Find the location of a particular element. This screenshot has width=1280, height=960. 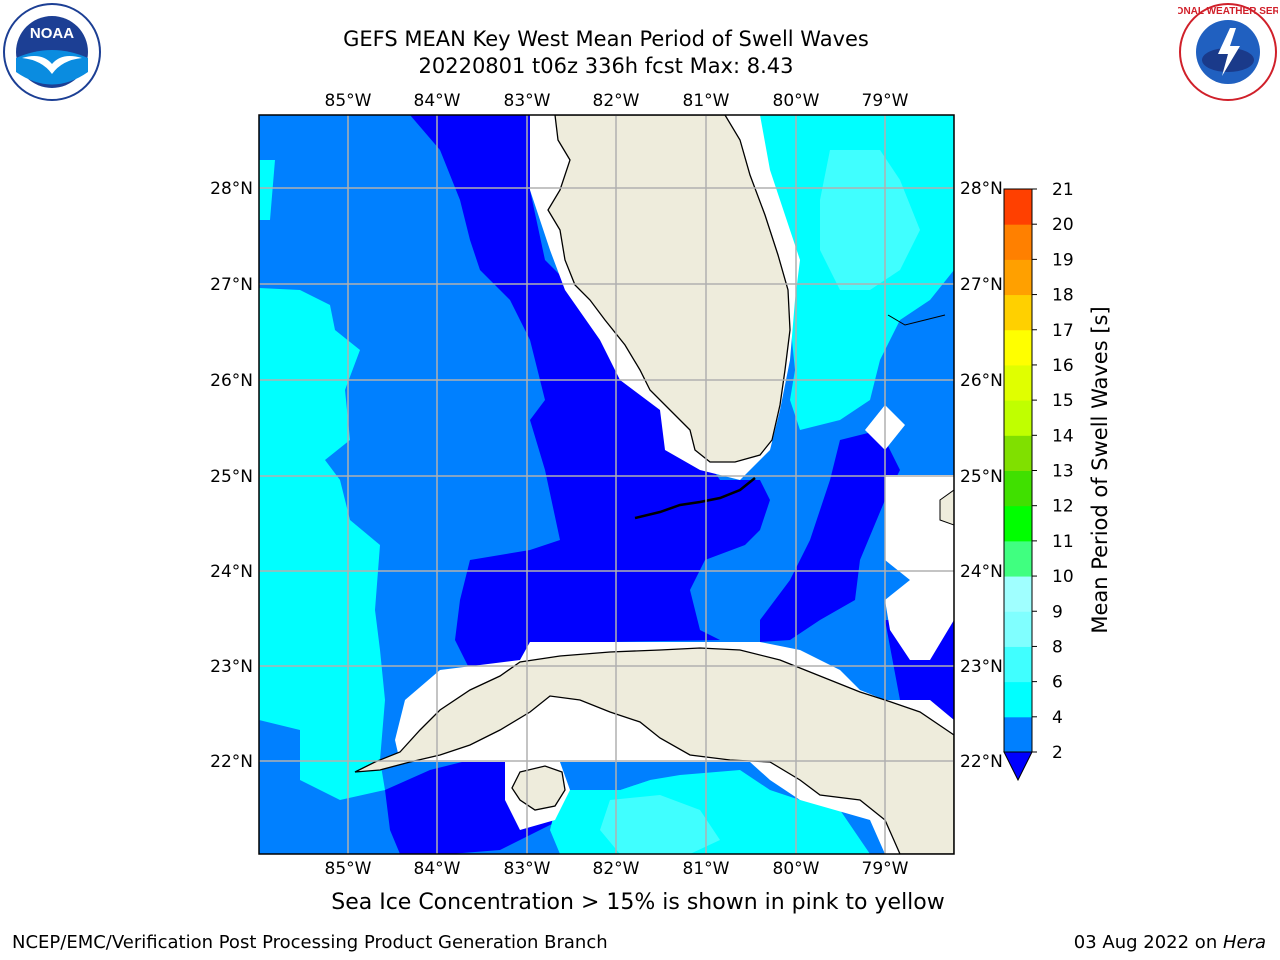

lat-labels-right: 28°N 27°N 26°N 25°N 24°N 23°N 22°N is located at coordinates (981, 475).